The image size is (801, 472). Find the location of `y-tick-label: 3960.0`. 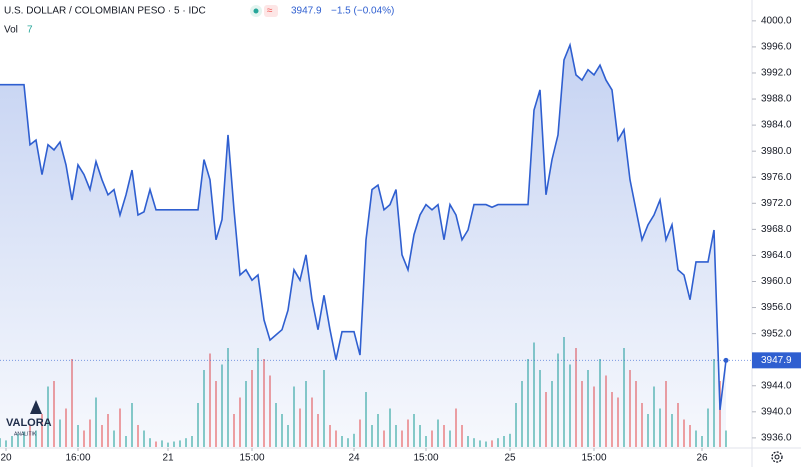

y-tick-label: 3960.0 is located at coordinates (776, 281).